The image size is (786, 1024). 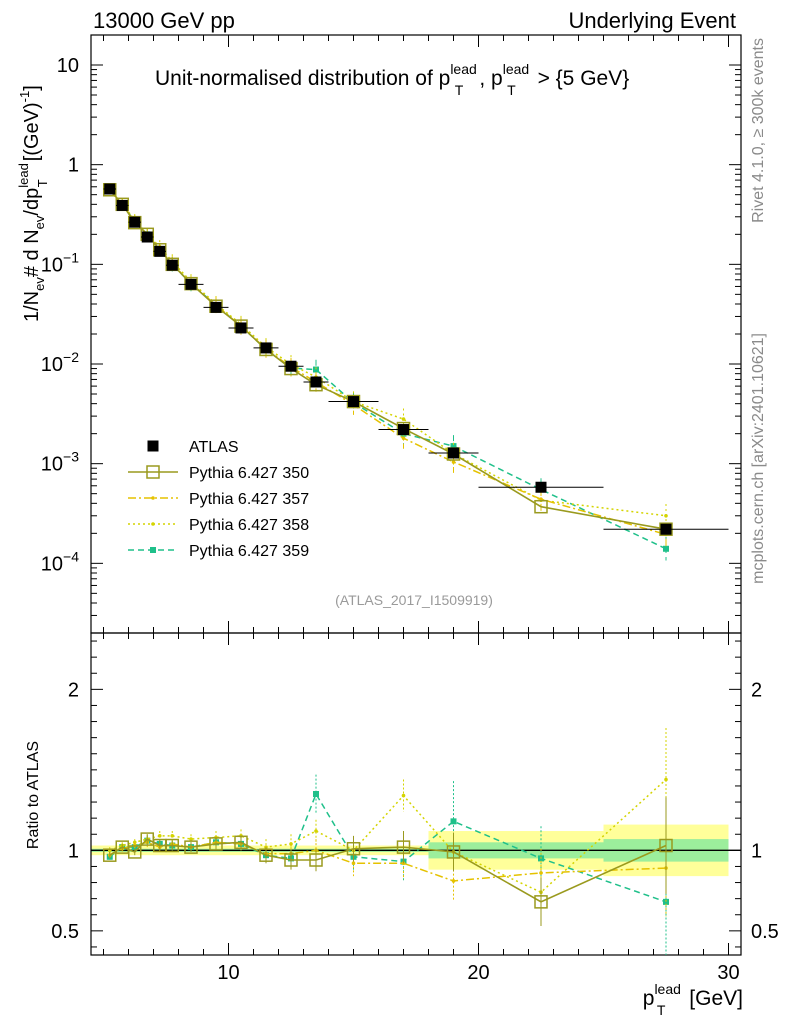 What do you see at coordinates (73, 851) in the screenshot?
I see `ratio-y-tick-label-left: 1` at bounding box center [73, 851].